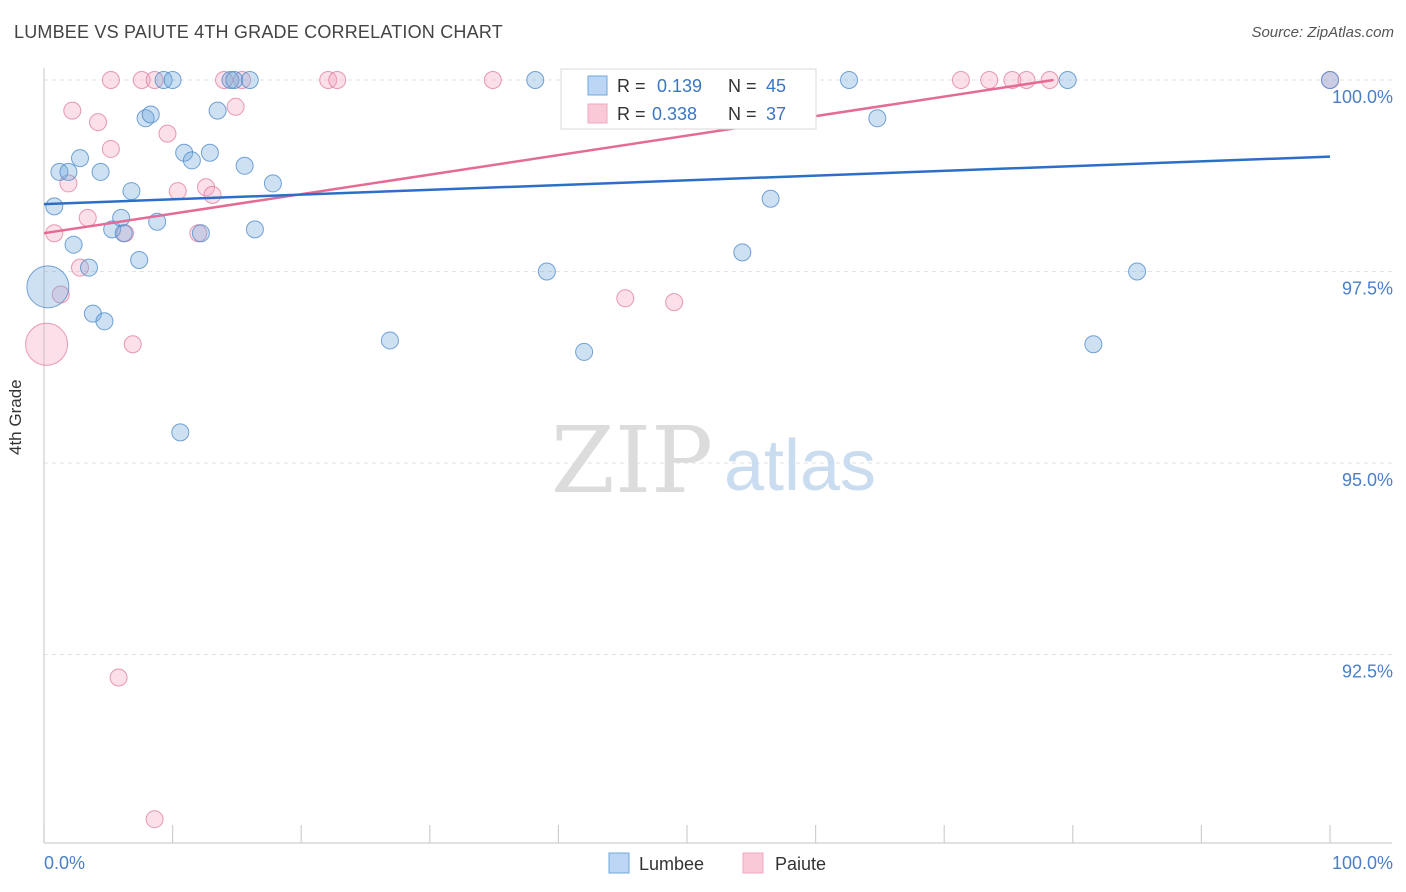 The width and height of the screenshot is (1406, 892). What do you see at coordinates (688, 99) in the screenshot?
I see `stats-legend: R = 0.139 N = 45 R = 0.338 N = 37` at bounding box center [688, 99].